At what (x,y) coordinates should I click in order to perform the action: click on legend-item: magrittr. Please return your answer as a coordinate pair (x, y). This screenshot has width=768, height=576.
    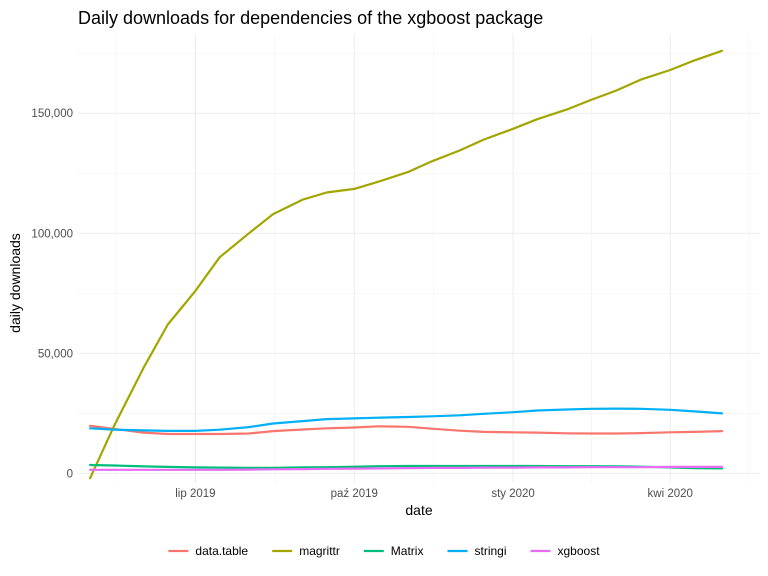
    Looking at the image, I should click on (306, 551).